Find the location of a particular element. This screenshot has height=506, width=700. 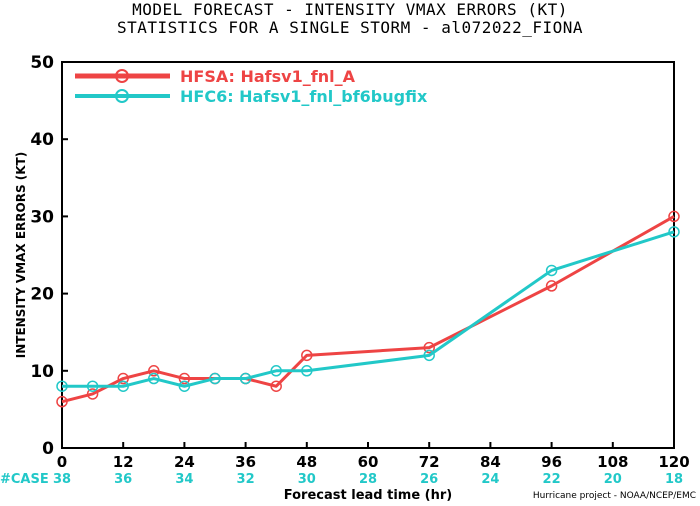

case-count-label: 30 is located at coordinates (307, 479).